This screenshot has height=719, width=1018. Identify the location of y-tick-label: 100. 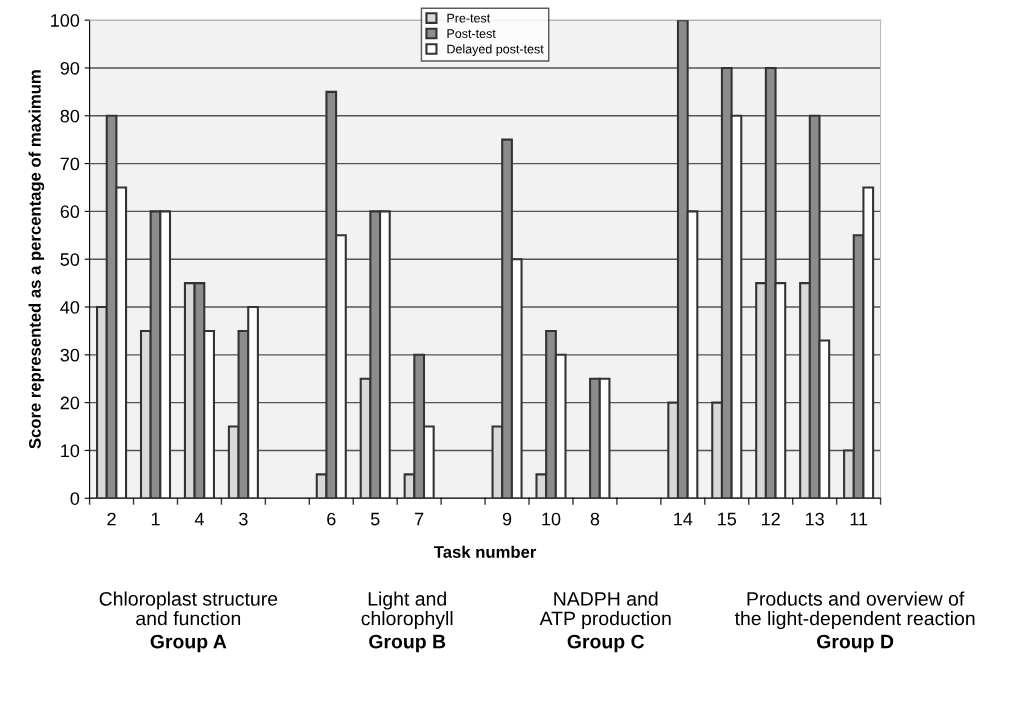
(65, 20).